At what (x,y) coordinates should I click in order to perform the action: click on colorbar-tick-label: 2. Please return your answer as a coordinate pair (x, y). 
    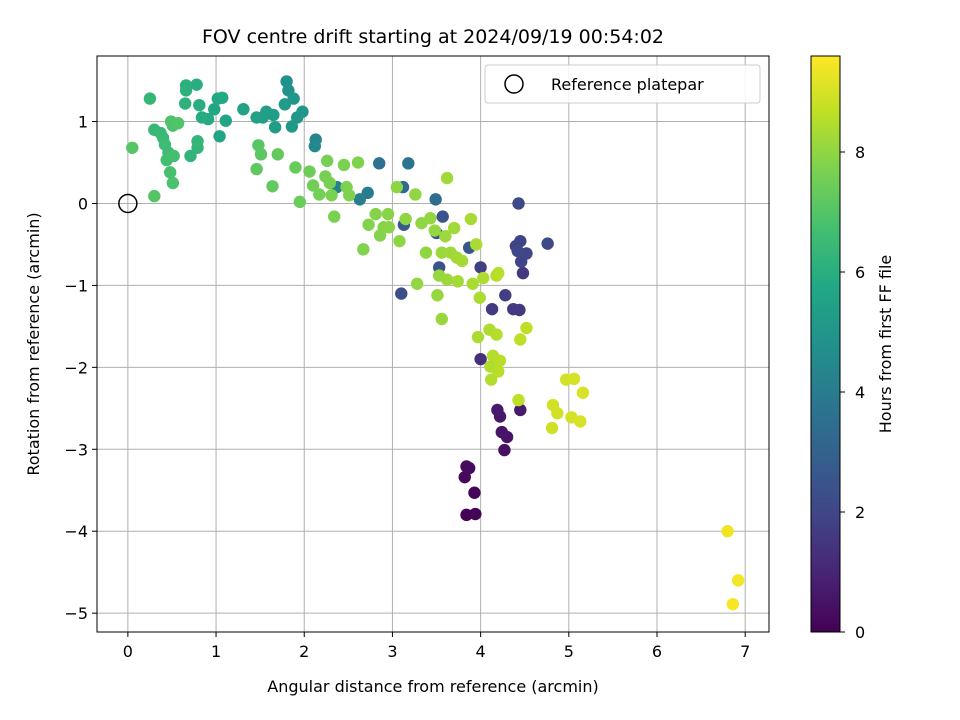
    Looking at the image, I should click on (860, 512).